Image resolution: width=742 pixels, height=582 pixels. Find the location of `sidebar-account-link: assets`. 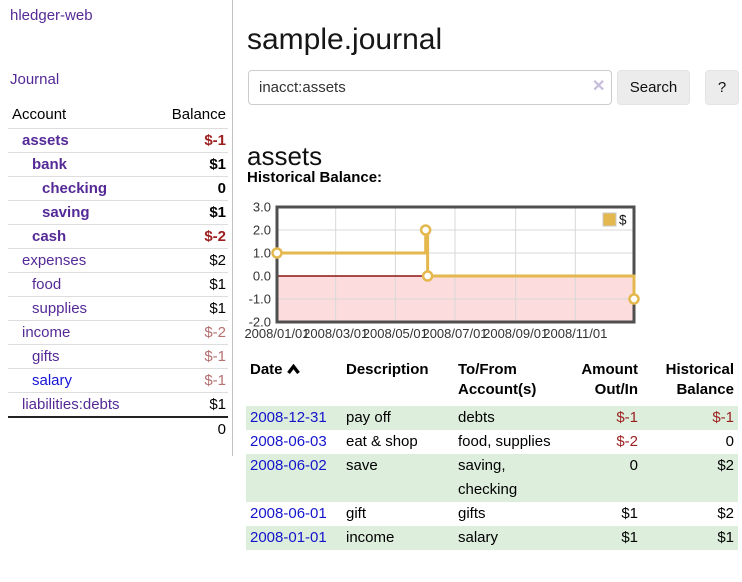

sidebar-account-link: assets is located at coordinates (45, 140).